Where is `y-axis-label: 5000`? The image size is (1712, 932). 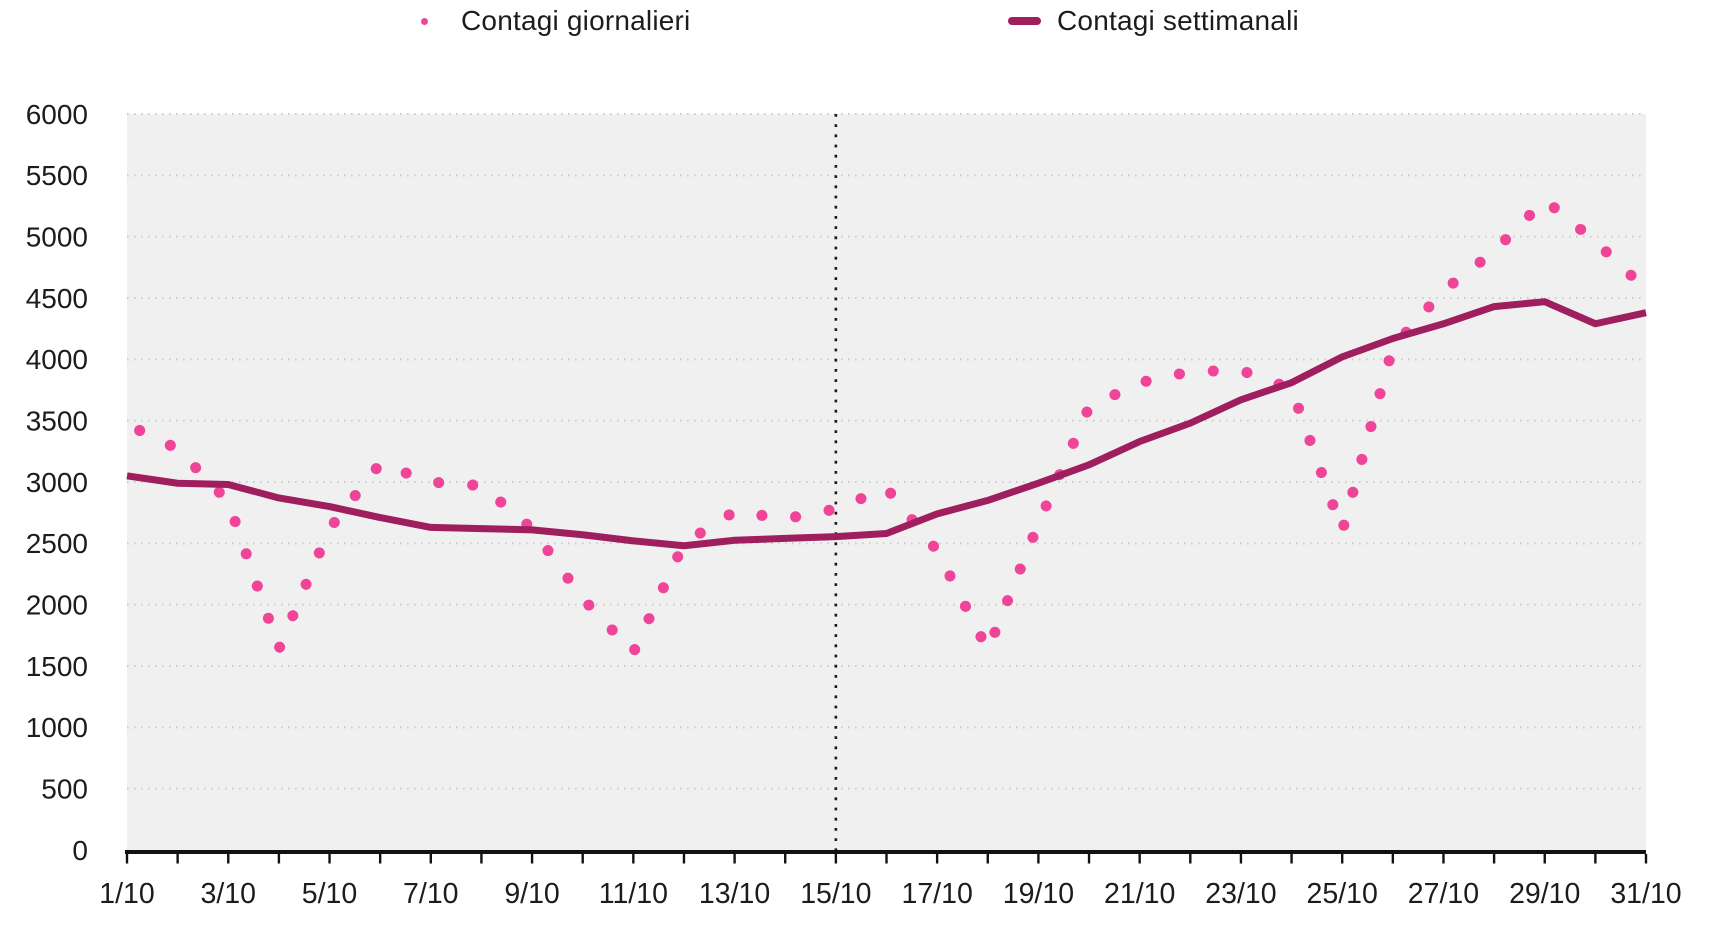
y-axis-label: 5000 is located at coordinates (57, 236).